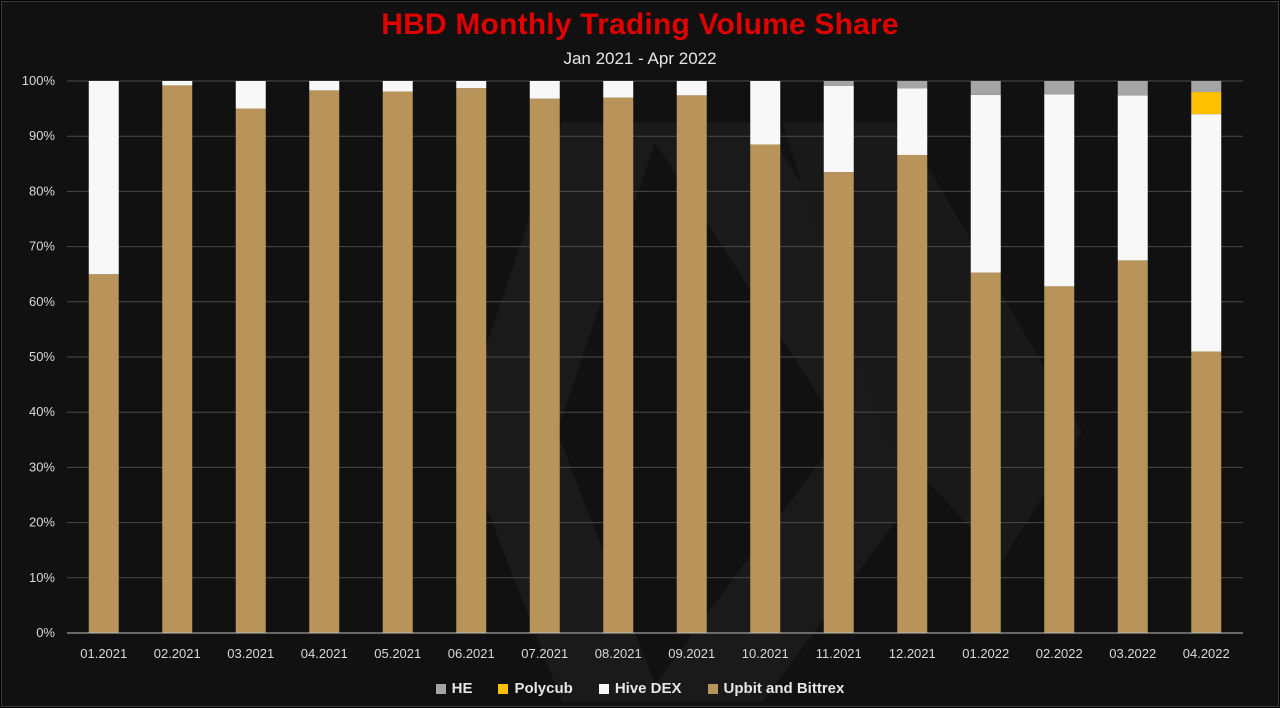 The width and height of the screenshot is (1280, 708). I want to click on bar-upbit-and-bittrex-01.2021, so click(103, 453).